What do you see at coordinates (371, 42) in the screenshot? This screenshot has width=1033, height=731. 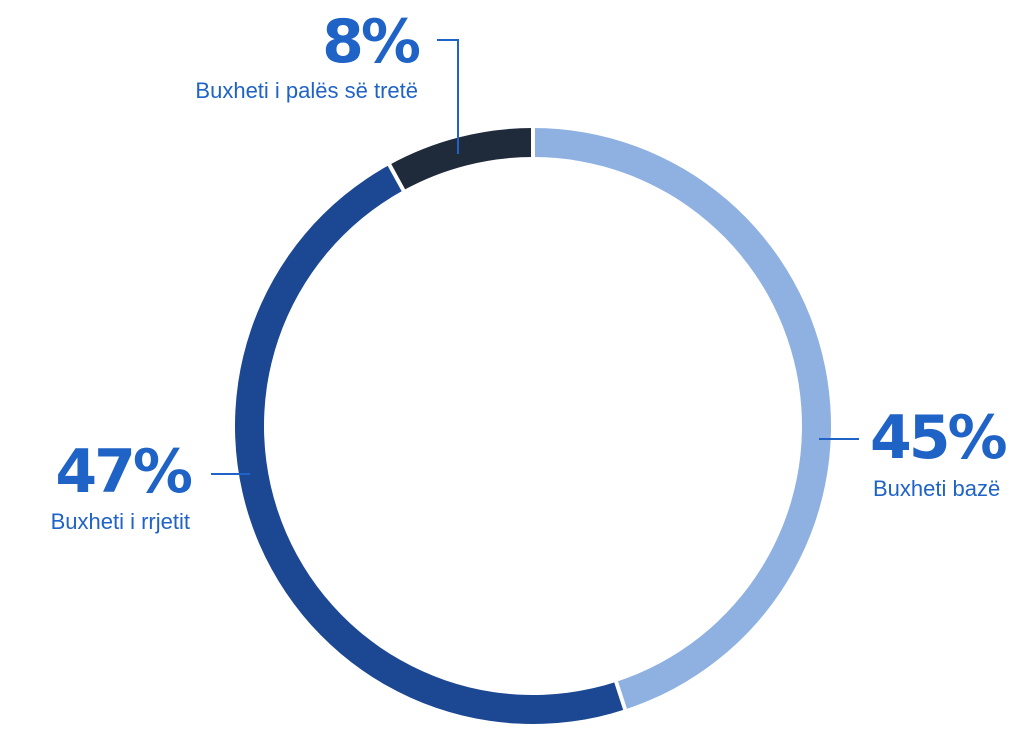 I see `percent-label-buxheti-i-pales-se-trete: 8%` at bounding box center [371, 42].